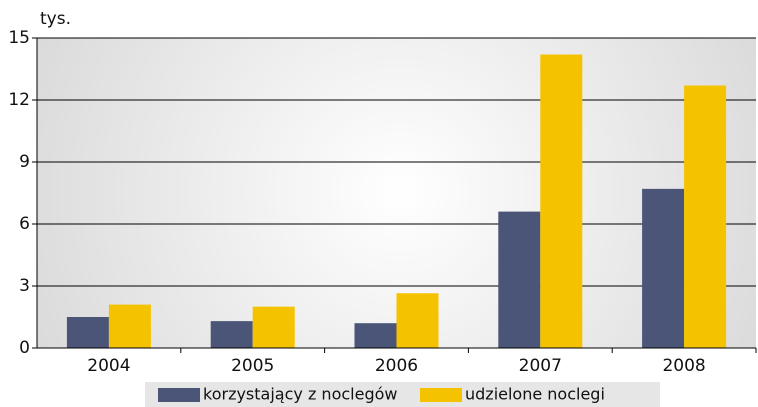 This screenshot has height=407, width=758. I want to click on legend-label: udzielone noclegi, so click(535, 394).